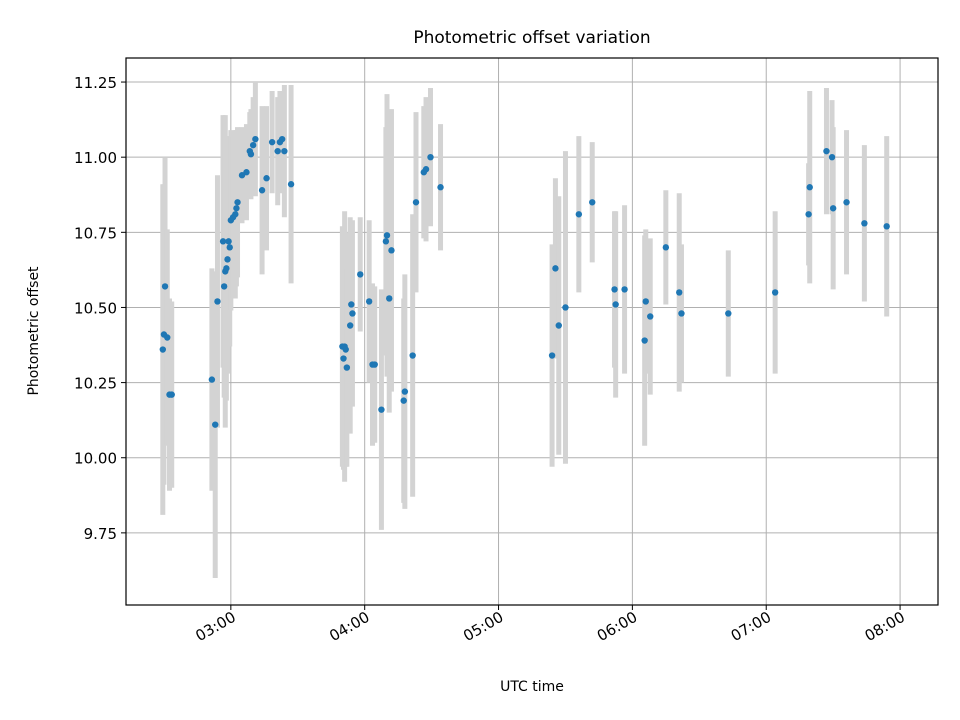 This screenshot has height=720, width=960. I want to click on y-tick-label: 9.75, so click(100, 534).